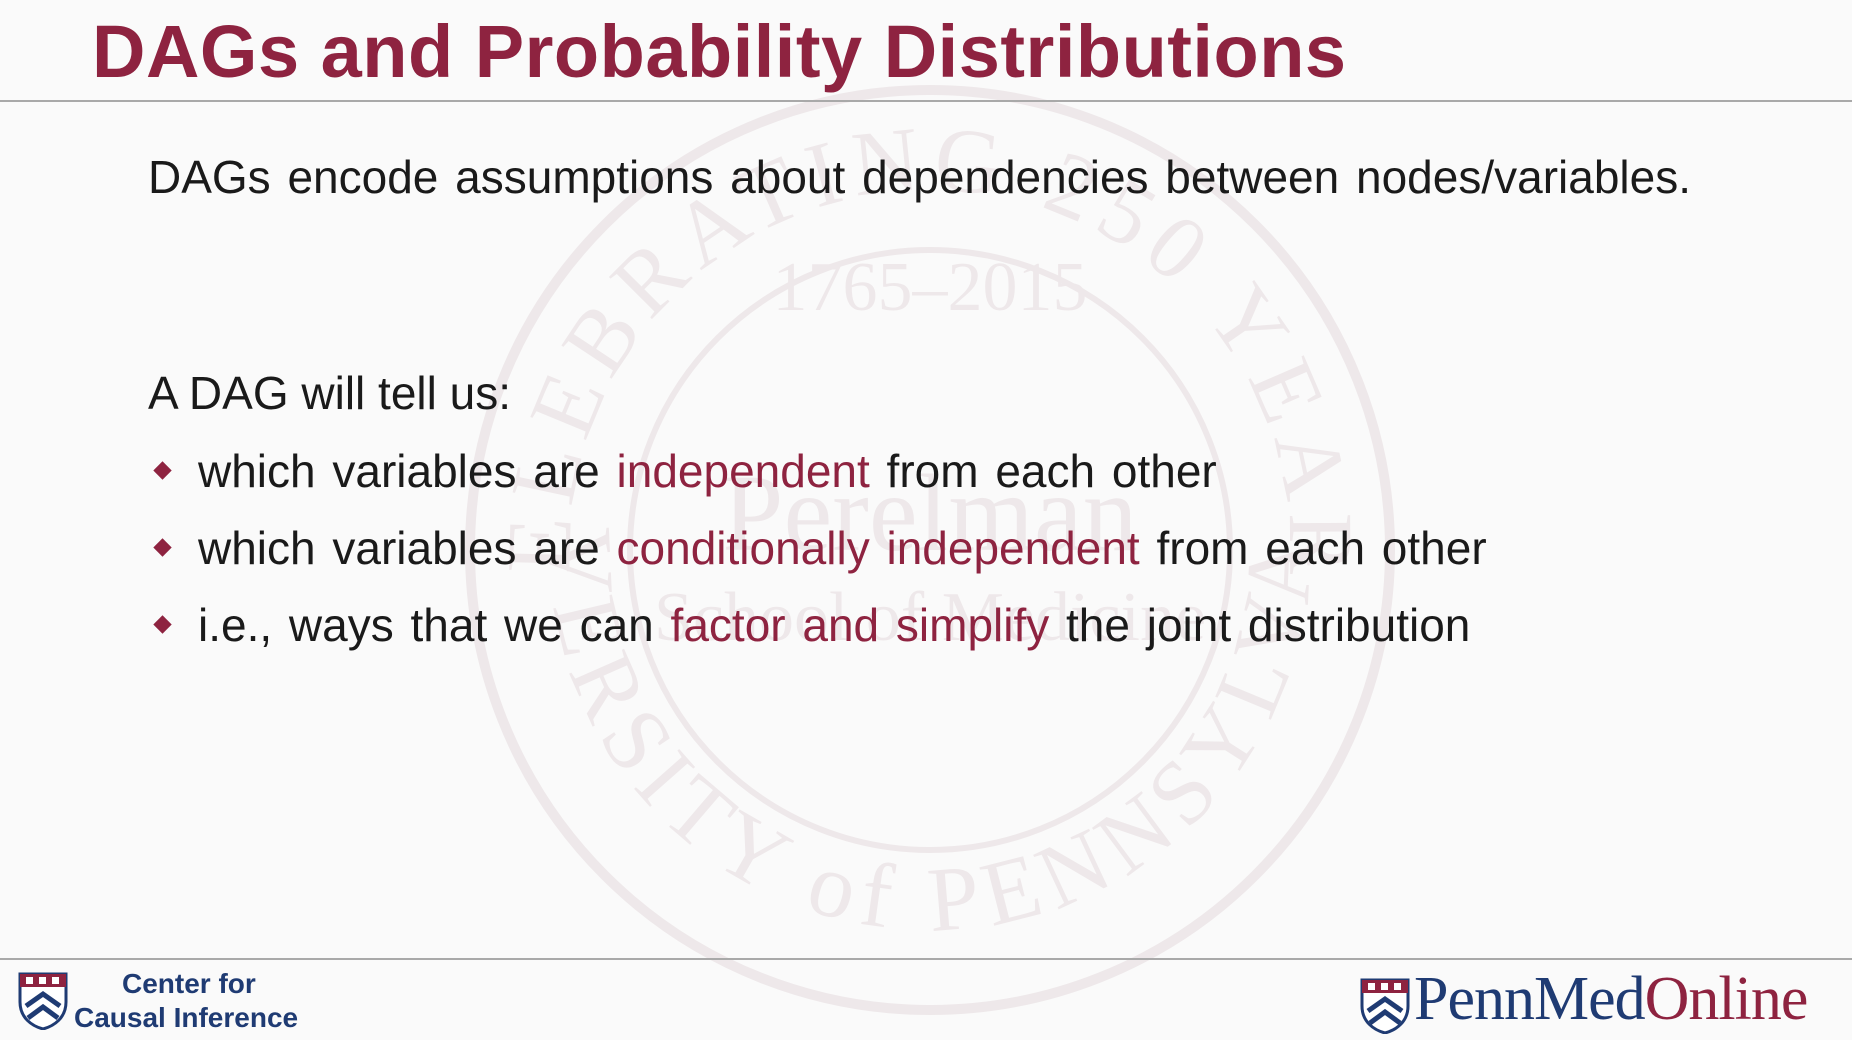 This screenshot has width=1852, height=1040. I want to click on bullet-highlight: factor and simplify, so click(860, 625).